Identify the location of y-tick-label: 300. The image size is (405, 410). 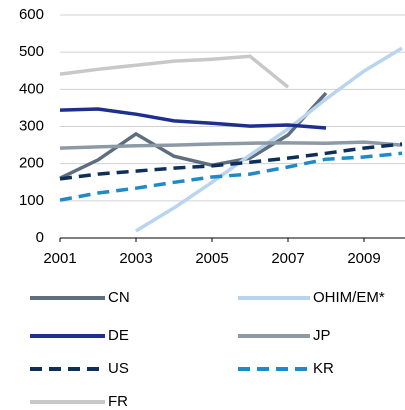
(31, 125).